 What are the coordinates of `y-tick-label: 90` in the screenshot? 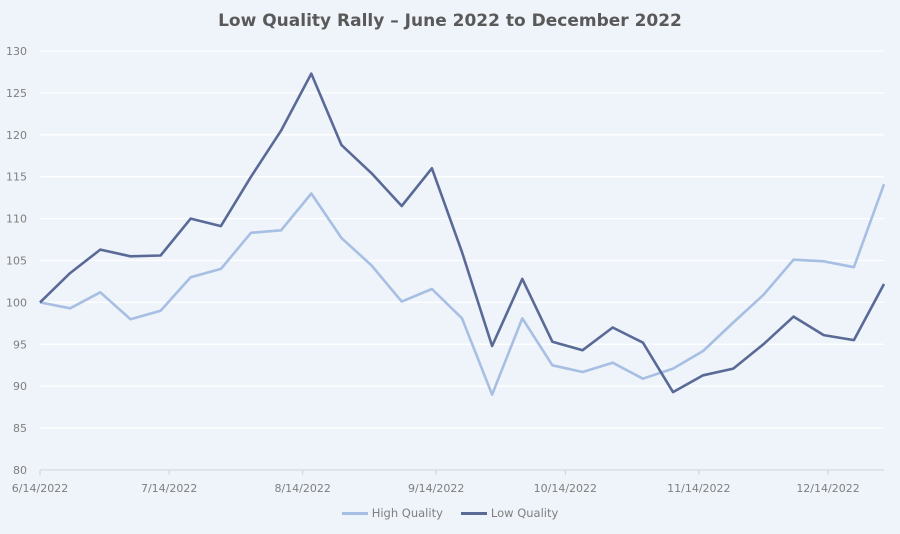 It's located at (20, 386).